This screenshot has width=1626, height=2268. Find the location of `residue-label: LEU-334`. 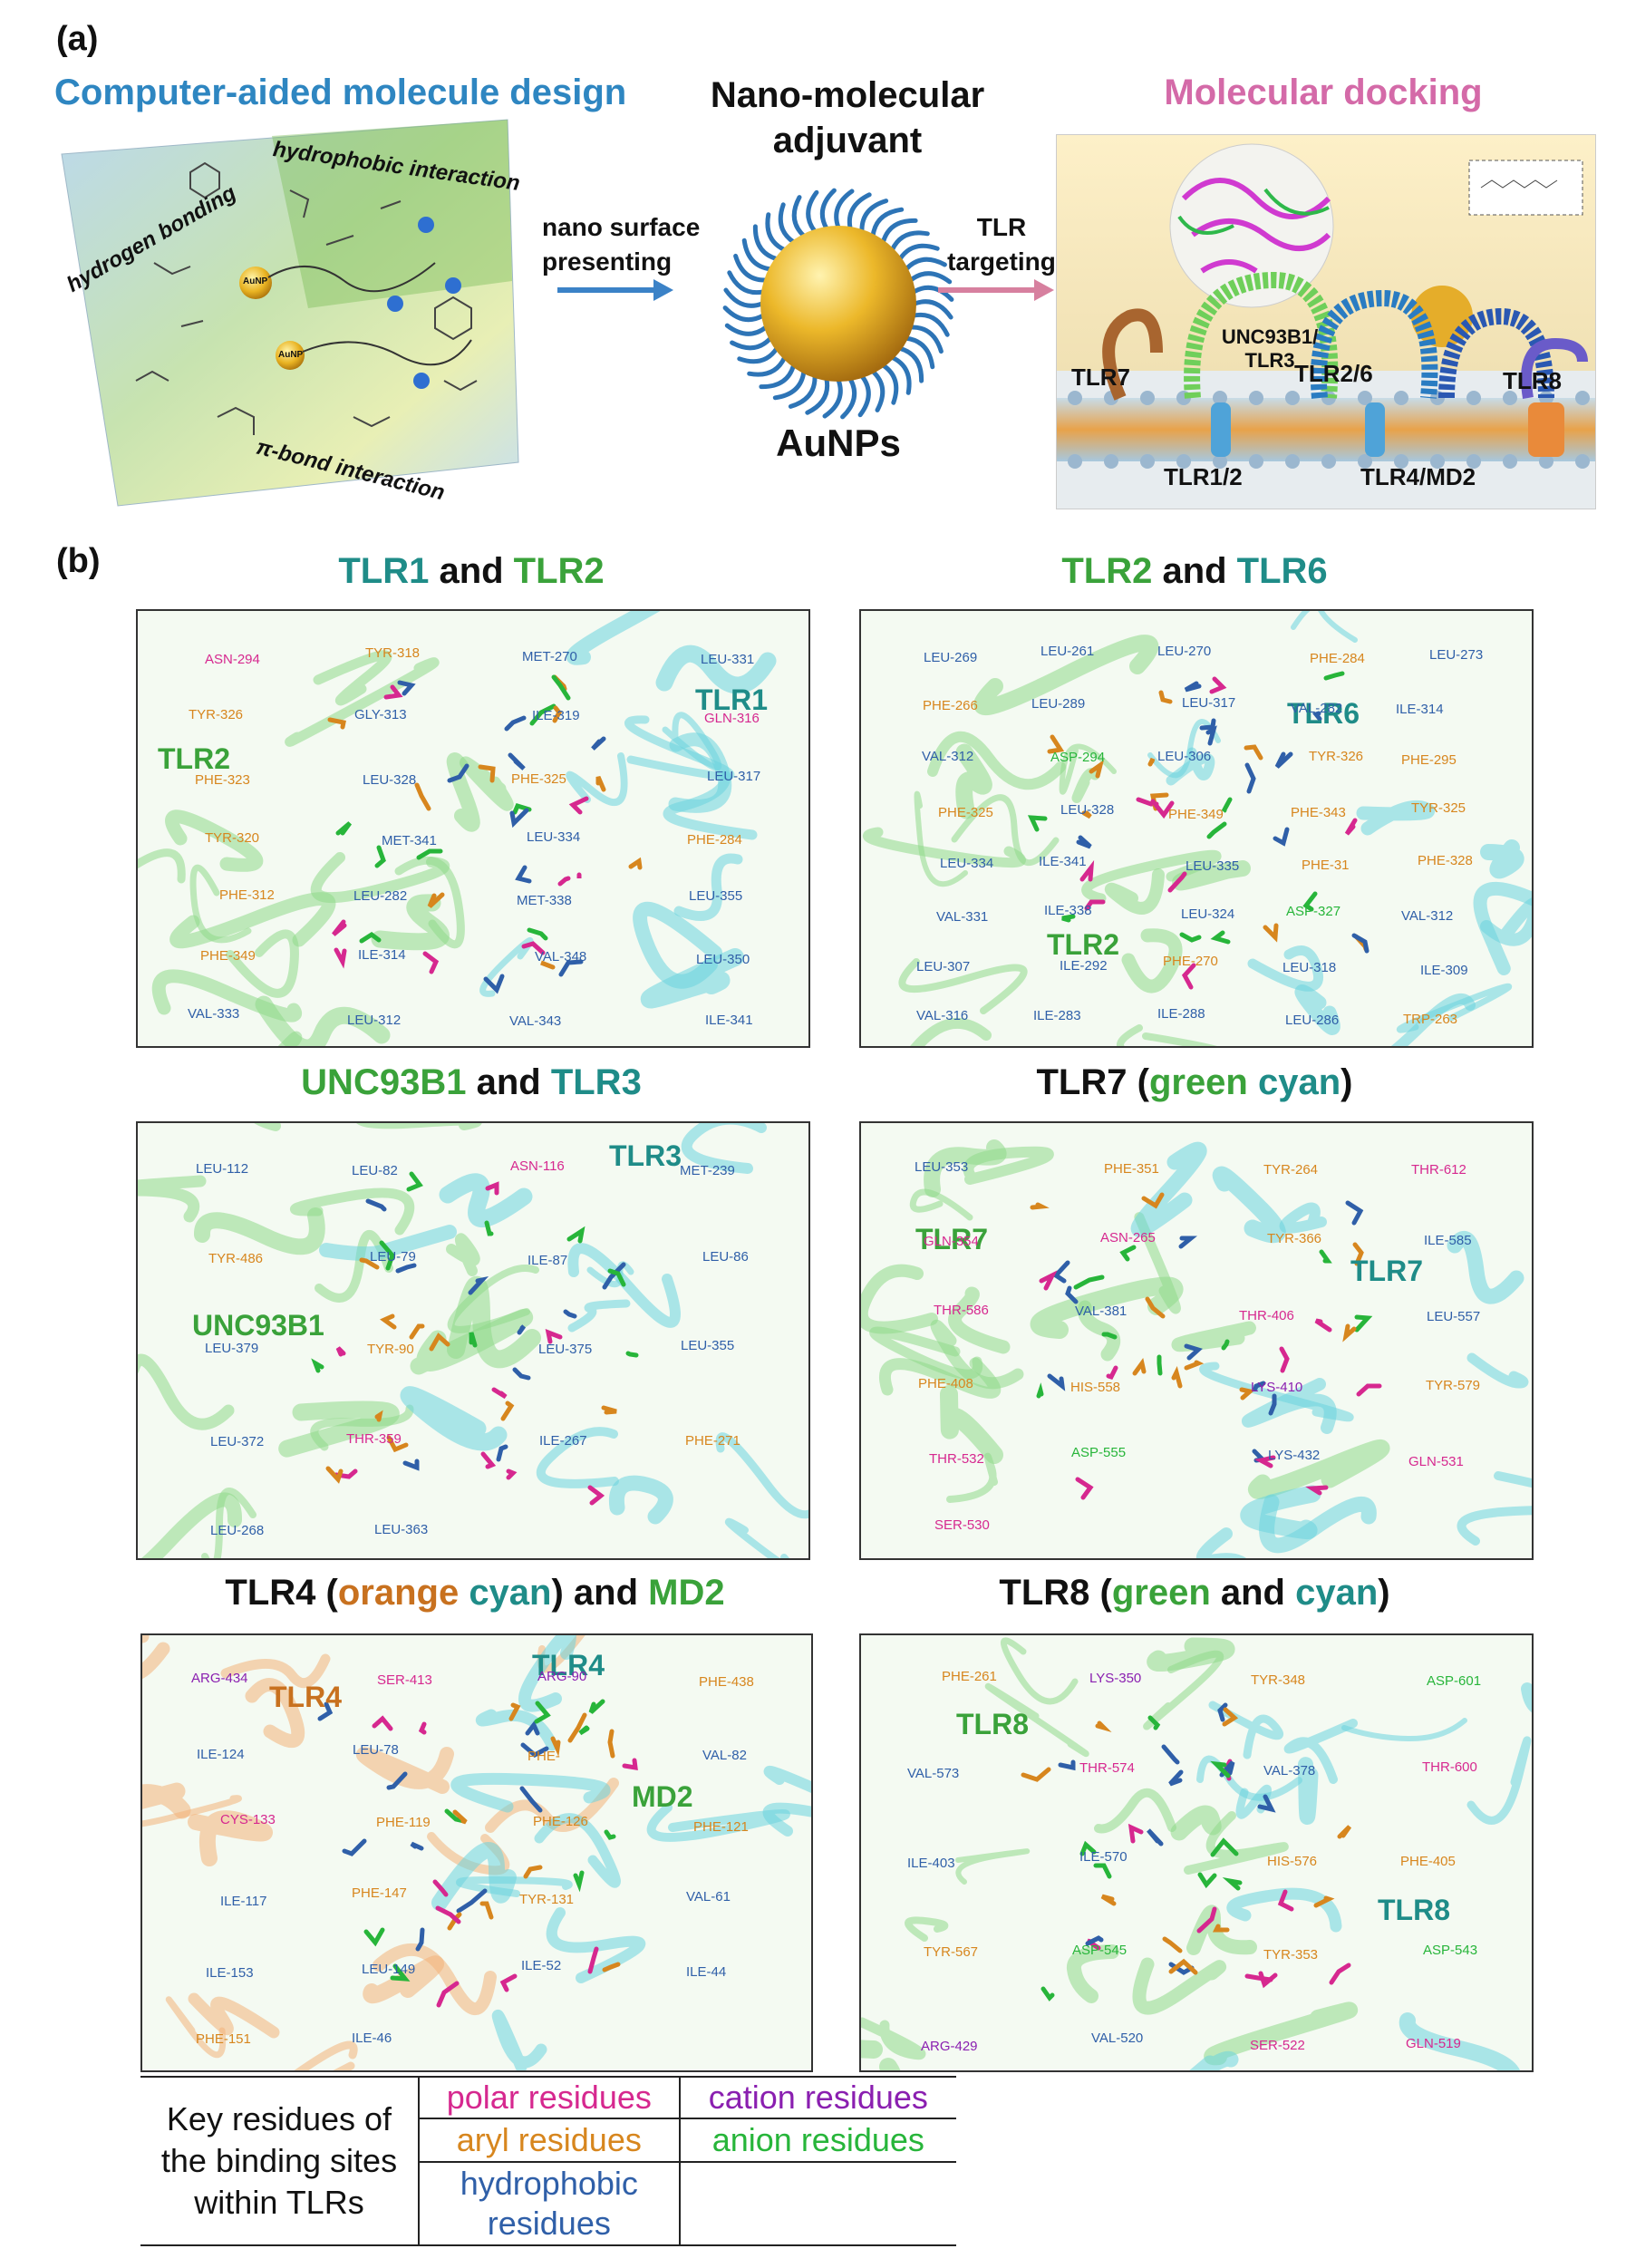

residue-label: LEU-334 is located at coordinates (967, 864).